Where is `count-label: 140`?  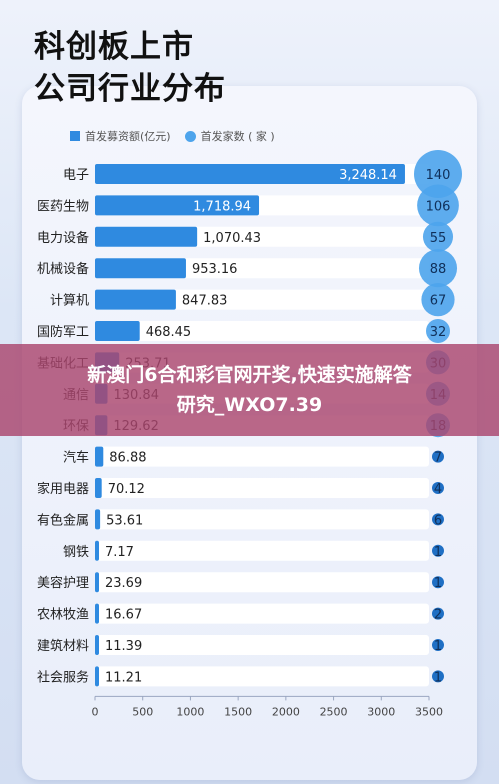
count-label: 140 is located at coordinates (438, 175).